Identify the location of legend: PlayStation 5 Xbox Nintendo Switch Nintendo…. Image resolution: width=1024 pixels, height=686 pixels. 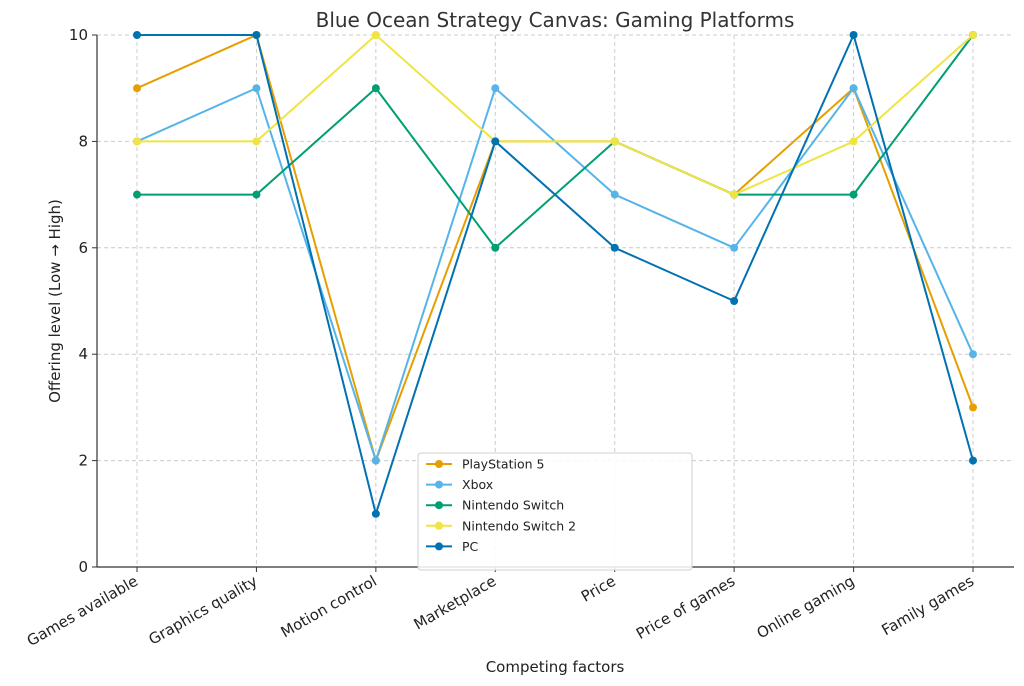
(555, 511).